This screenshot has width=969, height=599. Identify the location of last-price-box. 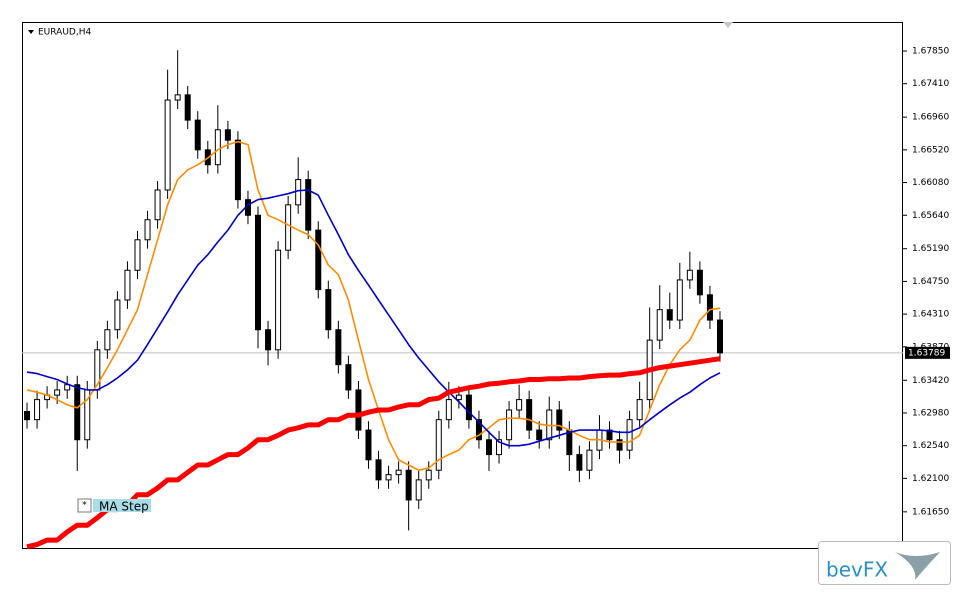
(927, 352).